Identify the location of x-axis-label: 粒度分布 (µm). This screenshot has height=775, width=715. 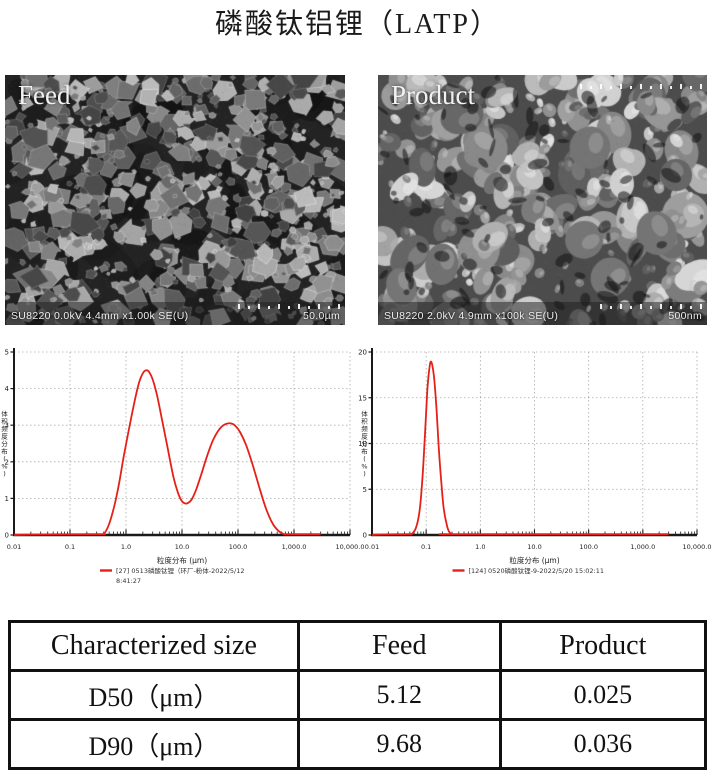
(182, 560).